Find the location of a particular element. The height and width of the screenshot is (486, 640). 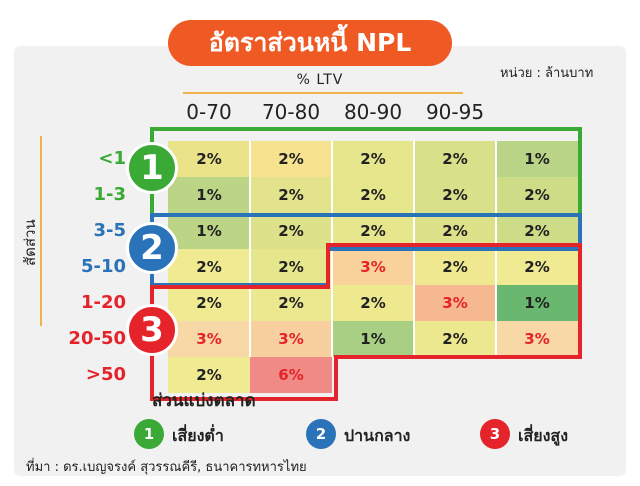

chart-title: อัตราส่วนหนี้ NPL is located at coordinates (310, 43).